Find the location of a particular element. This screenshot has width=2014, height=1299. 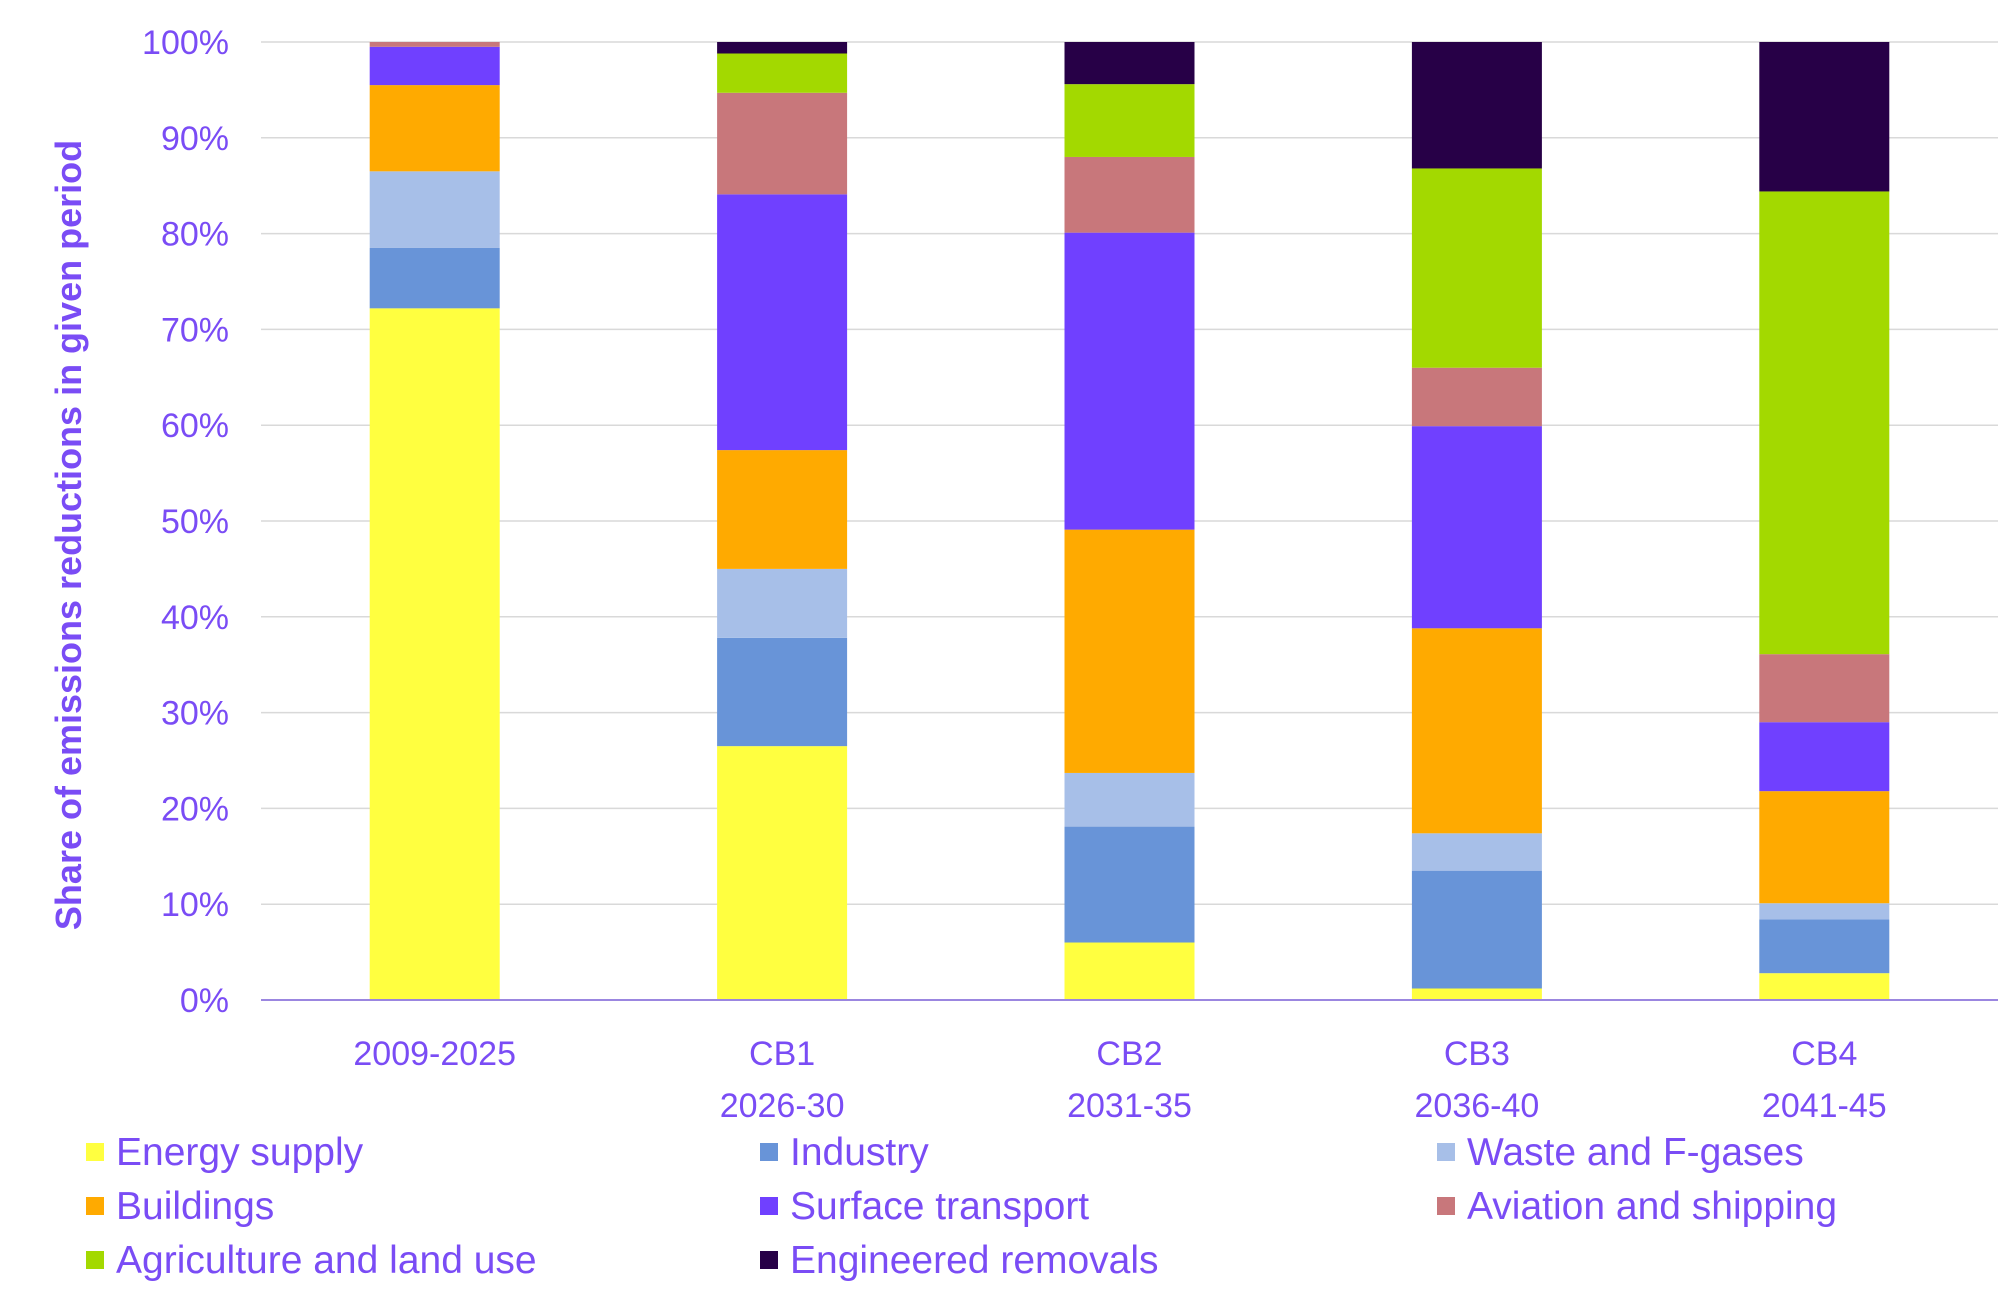

y-tick-label: 90% is located at coordinates (195, 139).